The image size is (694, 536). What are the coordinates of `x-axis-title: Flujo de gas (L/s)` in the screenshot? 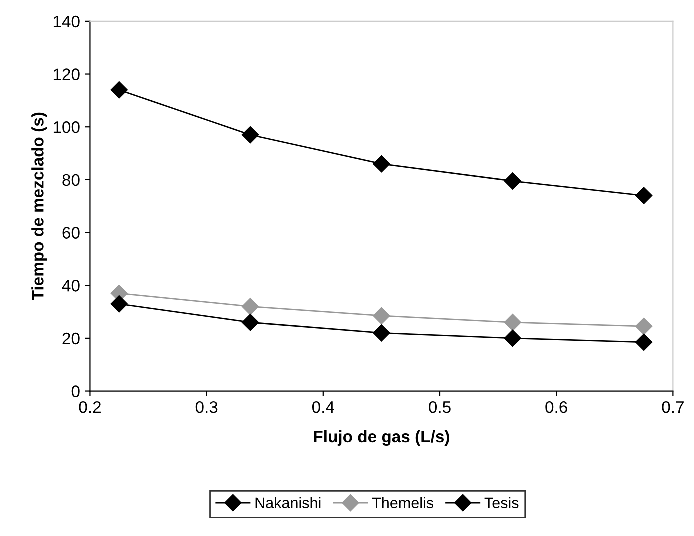 It's located at (382, 438).